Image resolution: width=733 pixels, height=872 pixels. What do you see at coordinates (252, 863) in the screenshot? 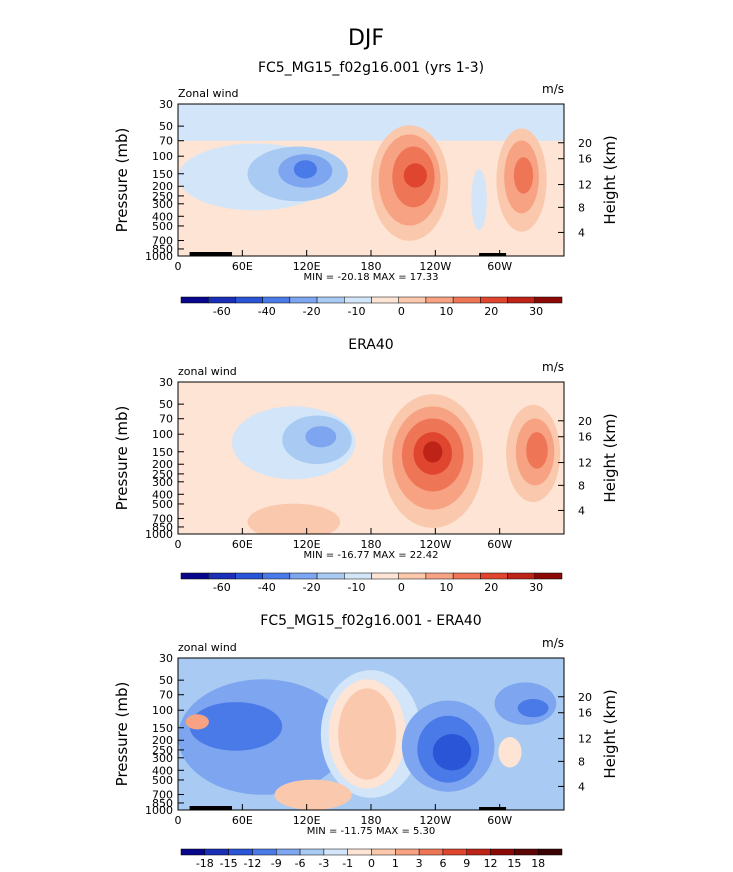
I see `colorbar-label: -12` at bounding box center [252, 863].